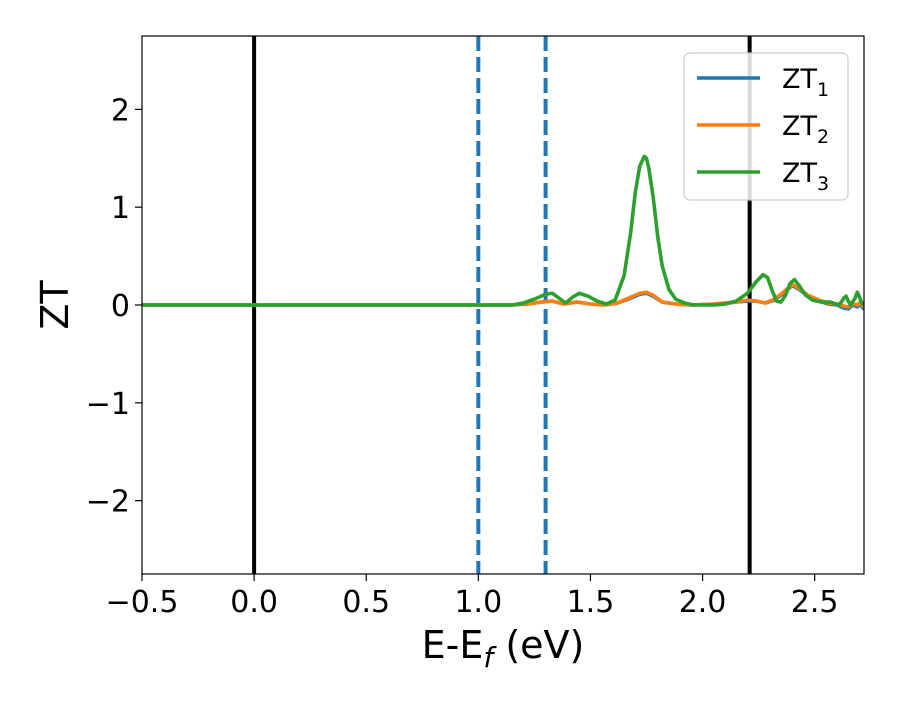 The height and width of the screenshot is (704, 900). I want to click on y-axis-ticks: −2 −1 0 1 2, so click(114, 306).